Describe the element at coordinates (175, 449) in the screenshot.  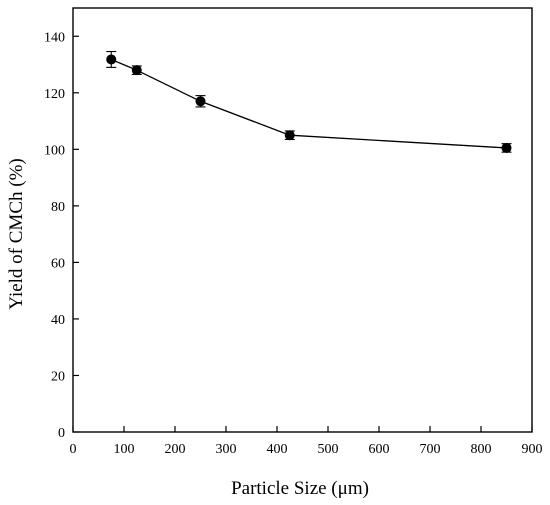
I see `x-tick-label: 200` at that location.